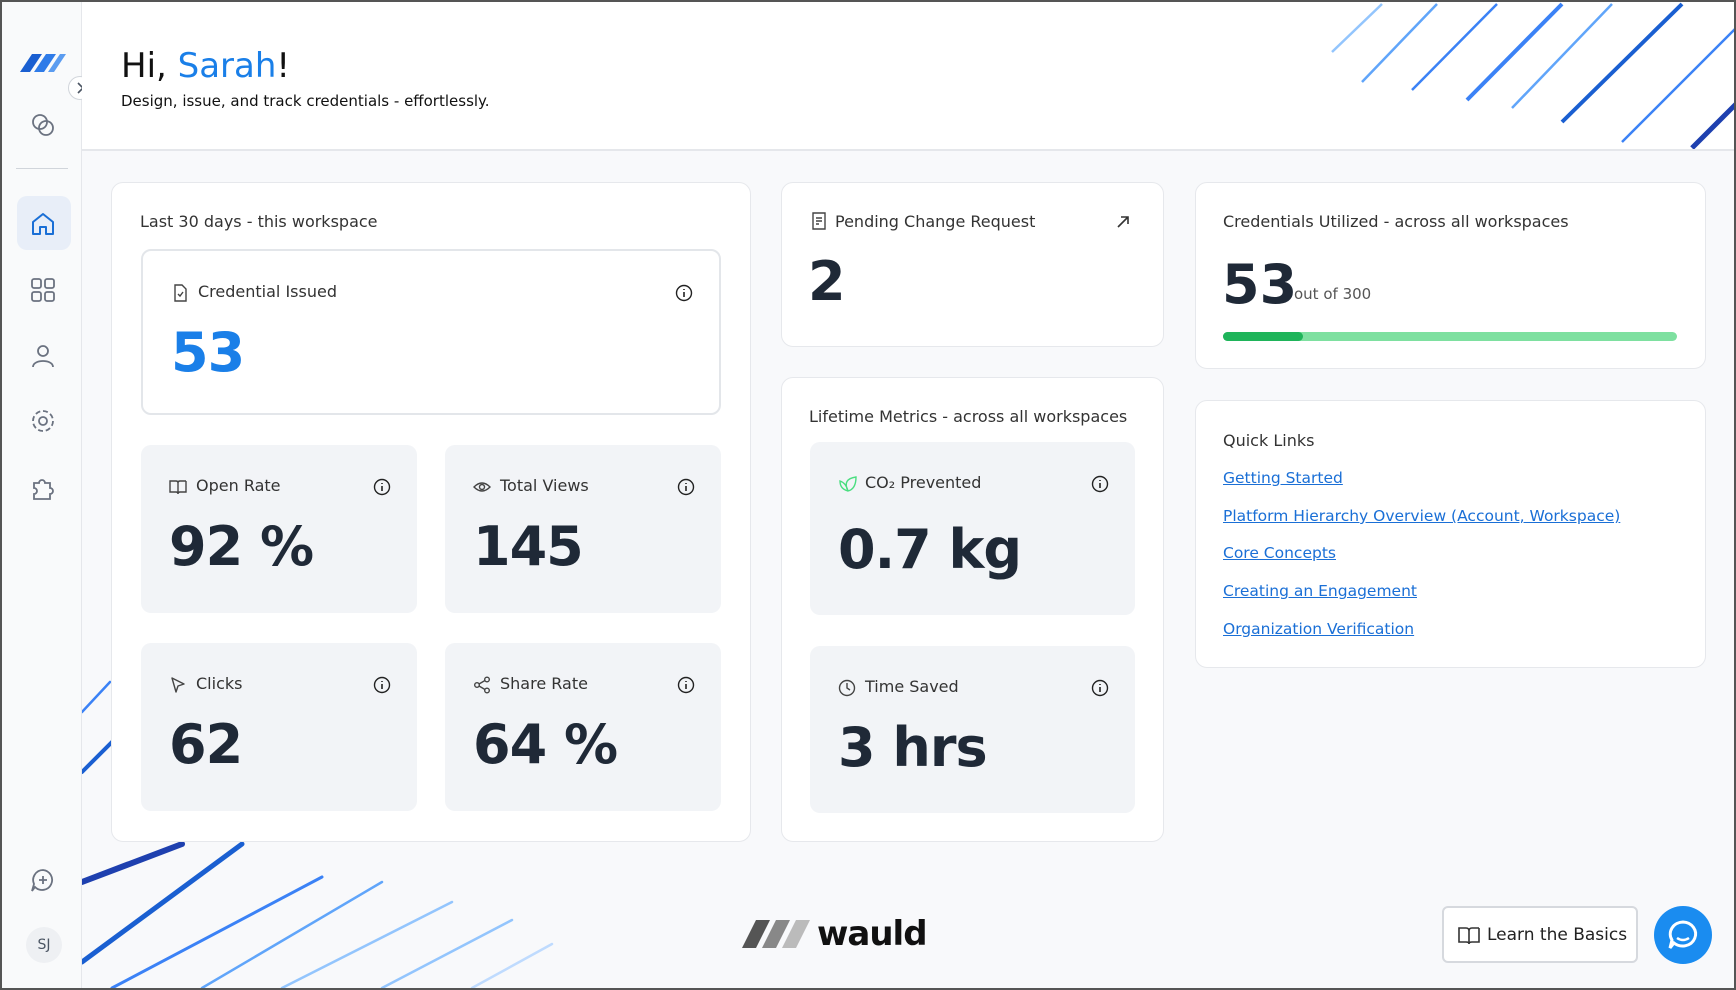 Image resolution: width=1736 pixels, height=990 pixels. Describe the element at coordinates (913, 747) in the screenshot. I see `tile-value: 3 hrs` at that location.